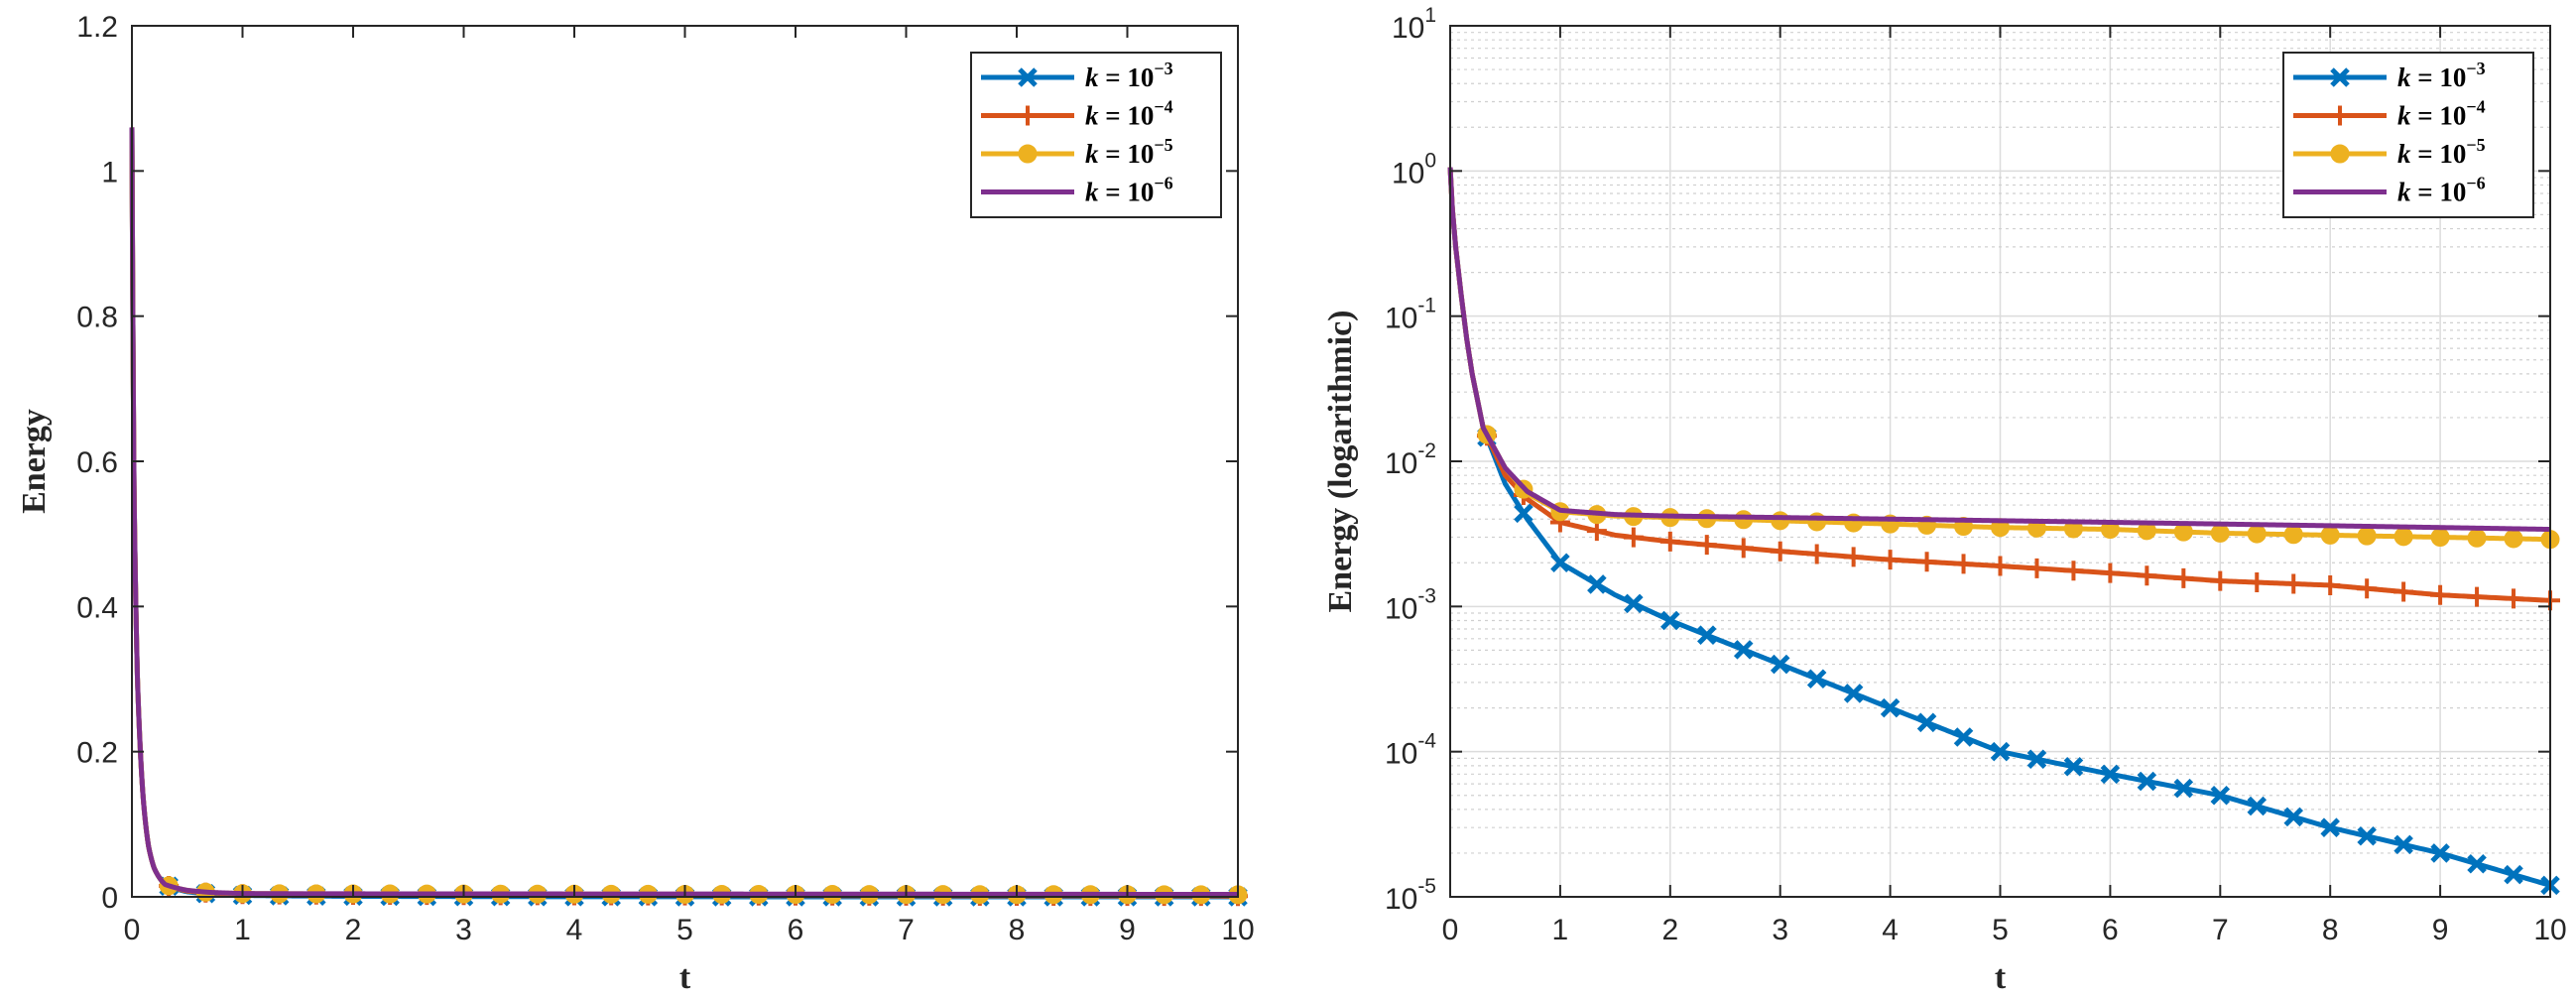  Describe the element at coordinates (1410, 604) in the screenshot. I see `y-tick-label: 10⁻³` at that location.